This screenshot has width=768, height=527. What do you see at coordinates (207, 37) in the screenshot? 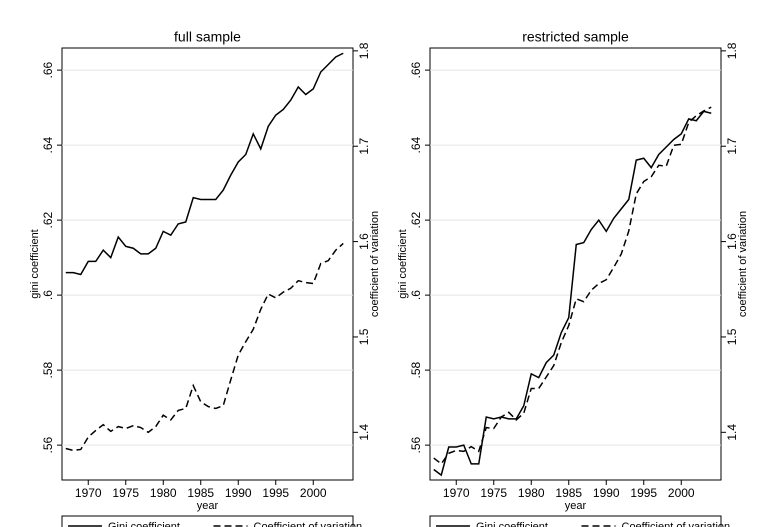
I see `chart-title: full sample` at bounding box center [207, 37].